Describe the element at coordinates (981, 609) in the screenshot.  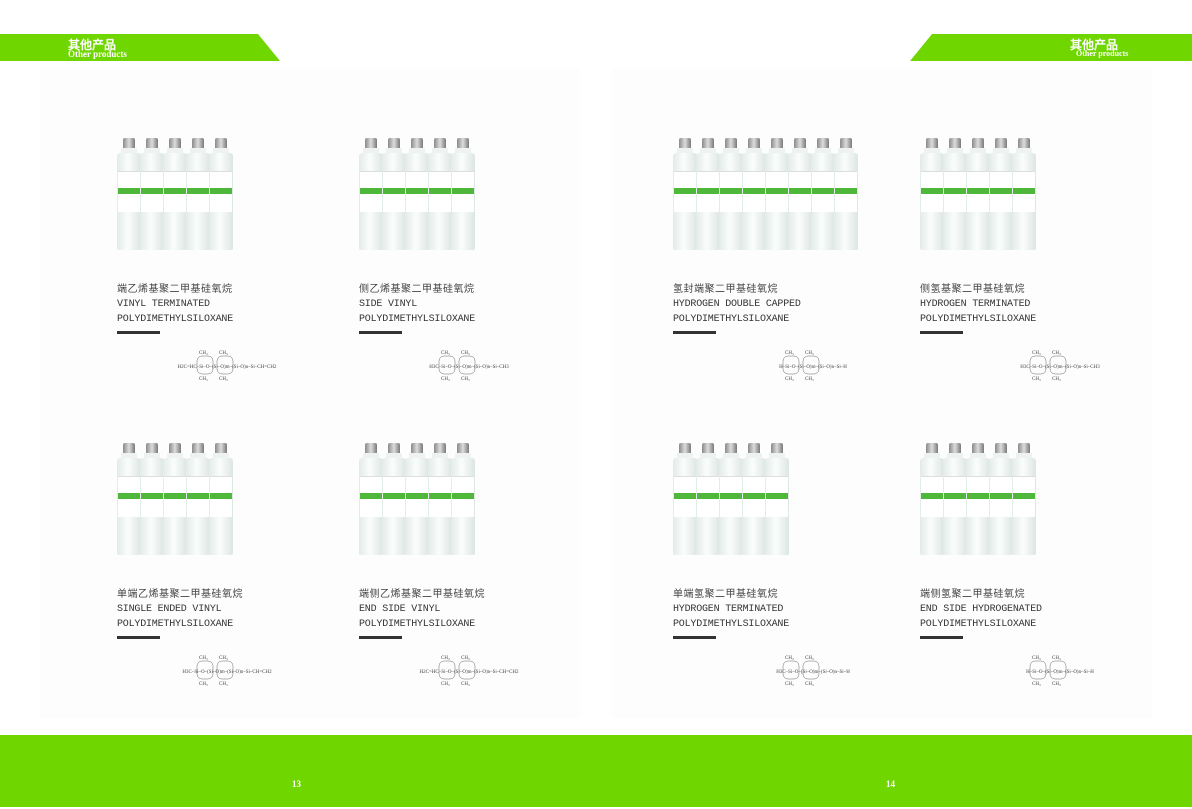
I see `product-name-en-line1: END SIDE HYDROGENATED` at that location.